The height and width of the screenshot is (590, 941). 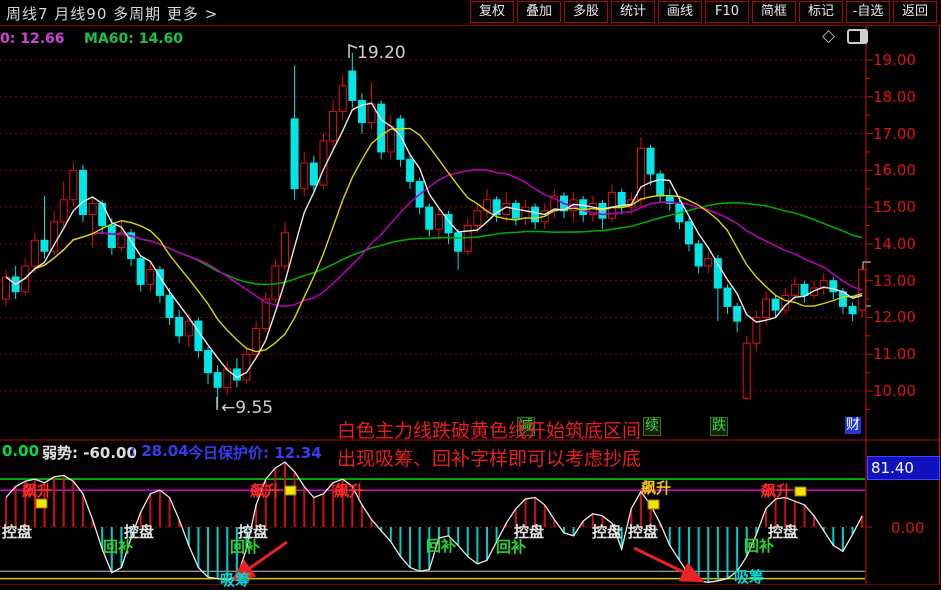 I want to click on sub-green-value: 0.00, so click(x=21, y=451).